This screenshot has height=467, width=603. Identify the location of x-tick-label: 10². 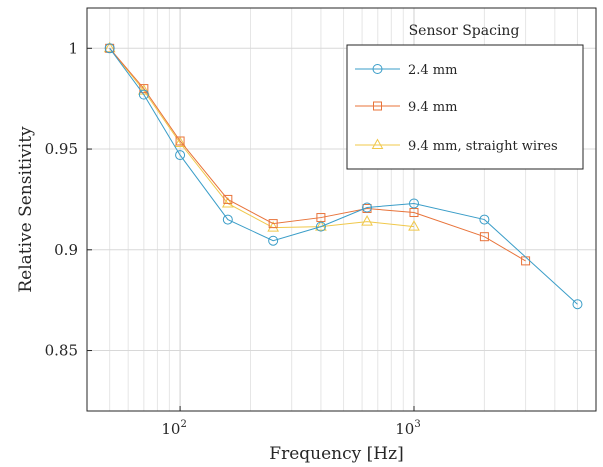
(173, 428).